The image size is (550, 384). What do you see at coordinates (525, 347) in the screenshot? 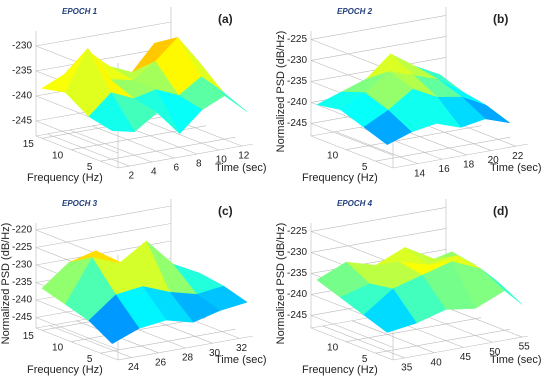
I see `x-tick-label: 55` at bounding box center [525, 347].